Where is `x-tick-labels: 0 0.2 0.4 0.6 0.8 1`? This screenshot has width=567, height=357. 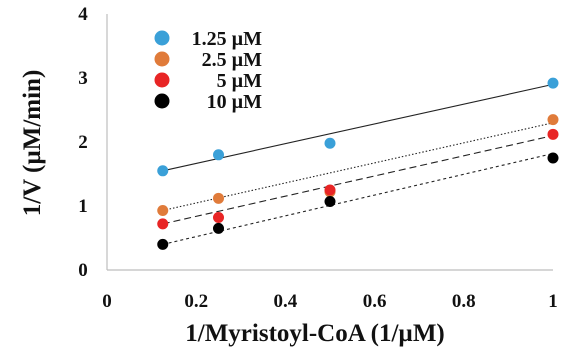 x-tick-labels: 0 0.2 0.4 0.6 0.8 1 is located at coordinates (330, 301).